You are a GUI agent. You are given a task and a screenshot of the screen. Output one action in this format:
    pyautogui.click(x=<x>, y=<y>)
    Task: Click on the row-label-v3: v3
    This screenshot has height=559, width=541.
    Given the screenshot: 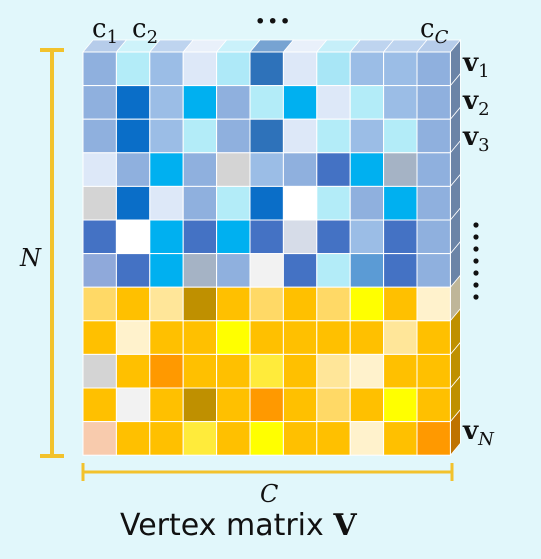 What is the action you would take?
    pyautogui.click(x=476, y=139)
    